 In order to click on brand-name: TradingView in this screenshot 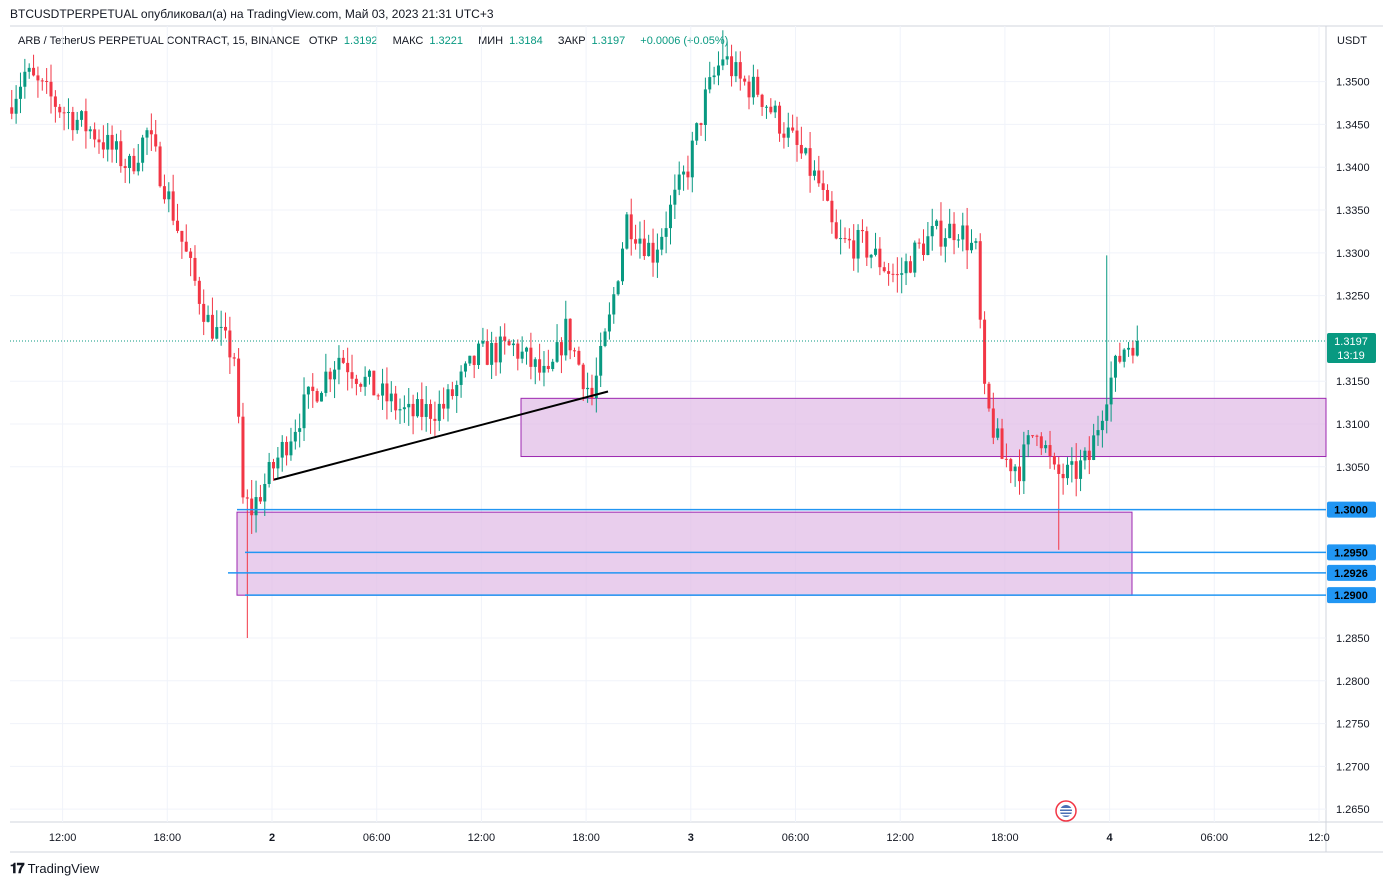, I will do `click(63, 868)`.